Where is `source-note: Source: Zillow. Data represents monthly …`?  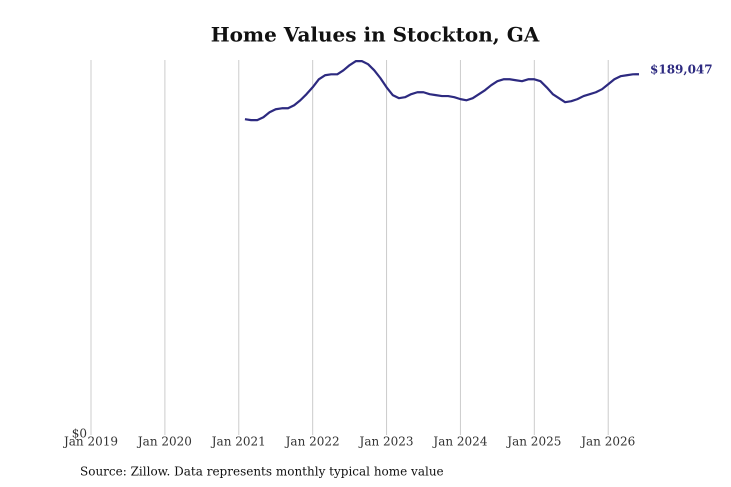 source-note: Source: Zillow. Data represents monthly … is located at coordinates (262, 472).